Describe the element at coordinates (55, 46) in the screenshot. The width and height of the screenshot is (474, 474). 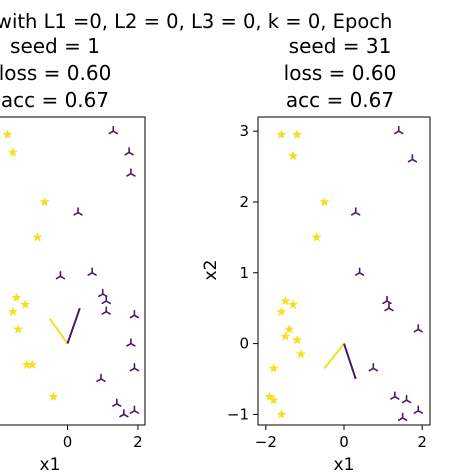
I see `panel-left-title-line-1: seed = 1` at that location.